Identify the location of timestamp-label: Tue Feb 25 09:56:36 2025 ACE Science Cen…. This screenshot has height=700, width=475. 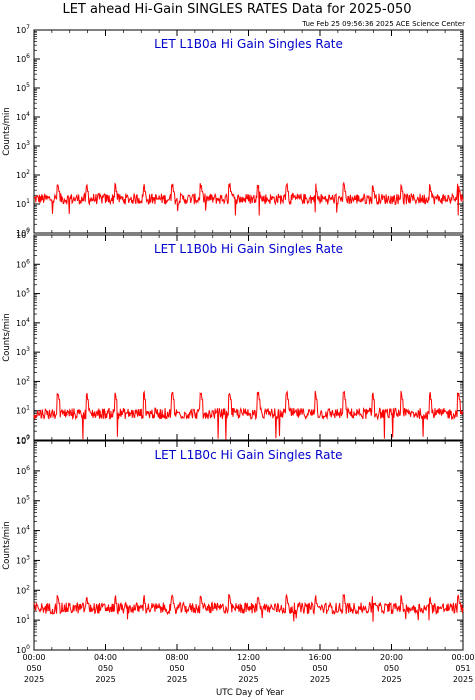
(383, 24).